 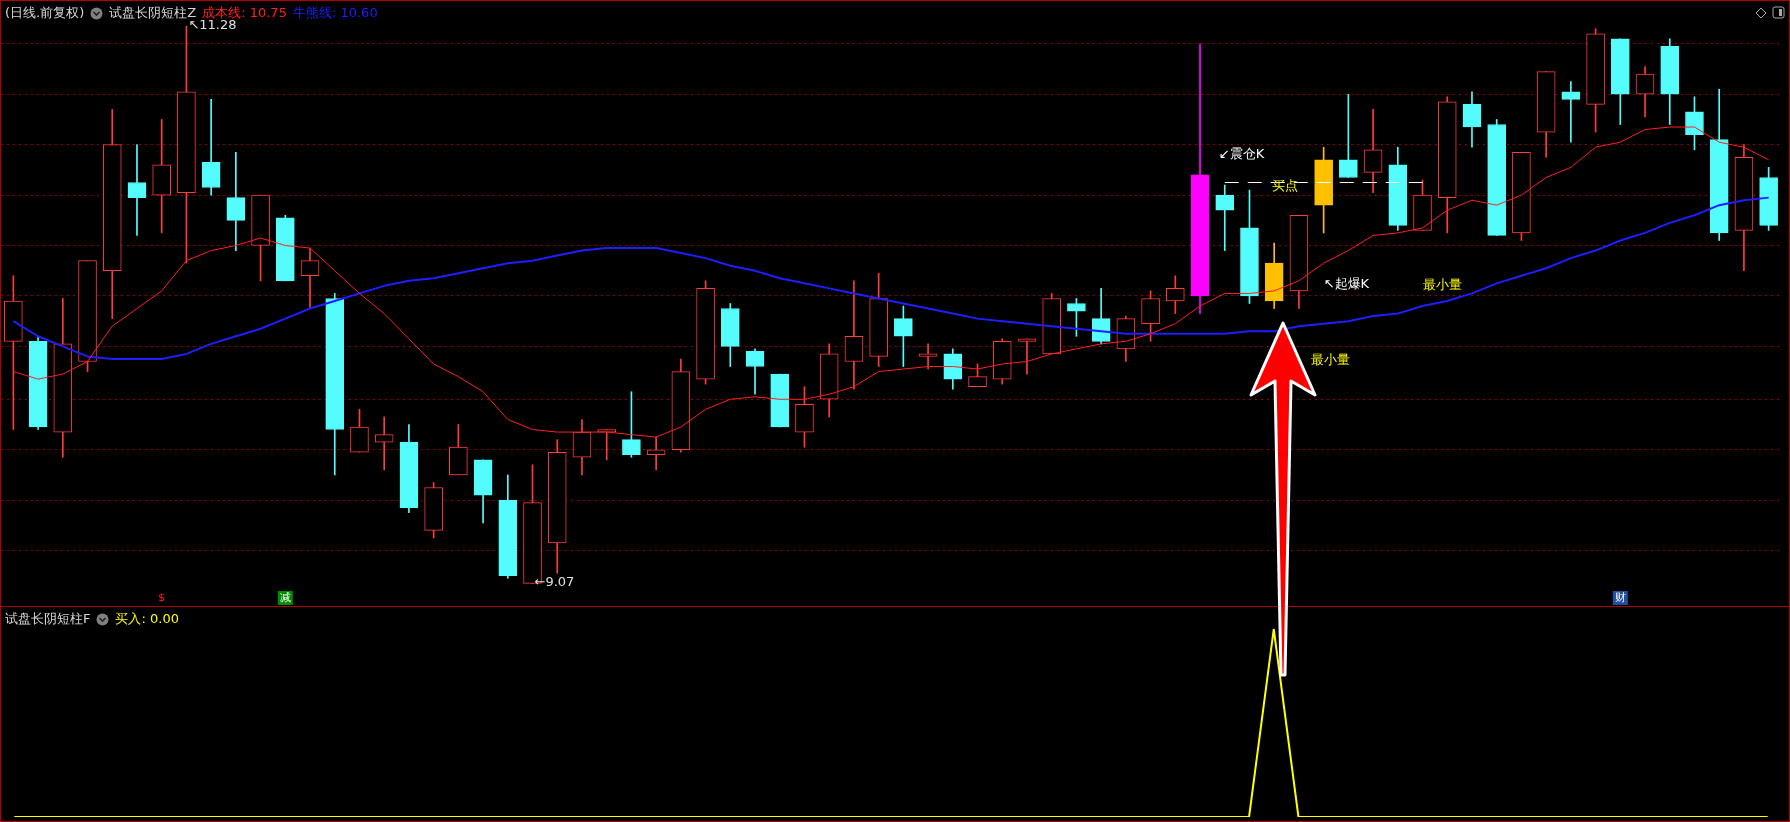 What do you see at coordinates (147, 619) in the screenshot?
I see `text: 买入: 0.00` at bounding box center [147, 619].